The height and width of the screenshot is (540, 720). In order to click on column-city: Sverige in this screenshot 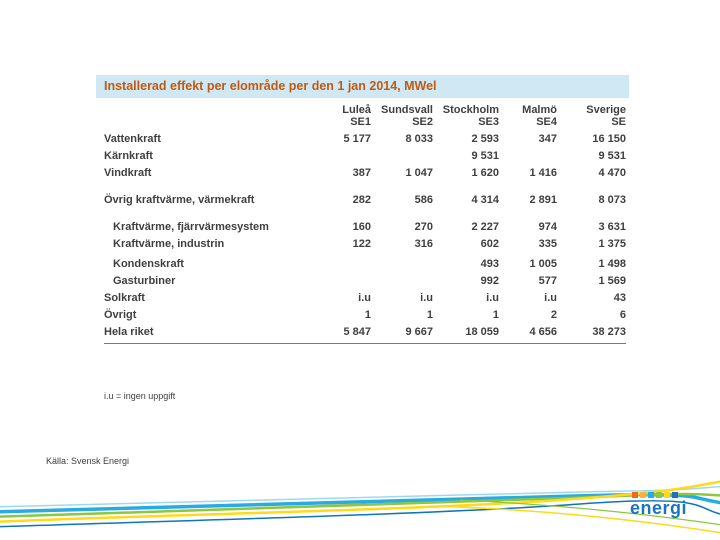, I will do `click(606, 110)`.